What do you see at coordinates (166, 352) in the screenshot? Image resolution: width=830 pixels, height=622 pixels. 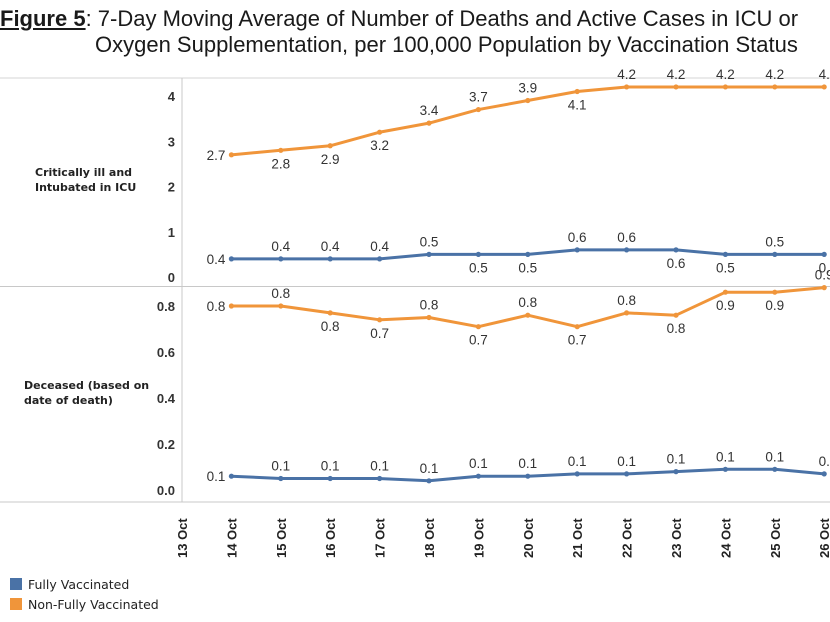 I see `y-tick-label: 0.6` at bounding box center [166, 352].